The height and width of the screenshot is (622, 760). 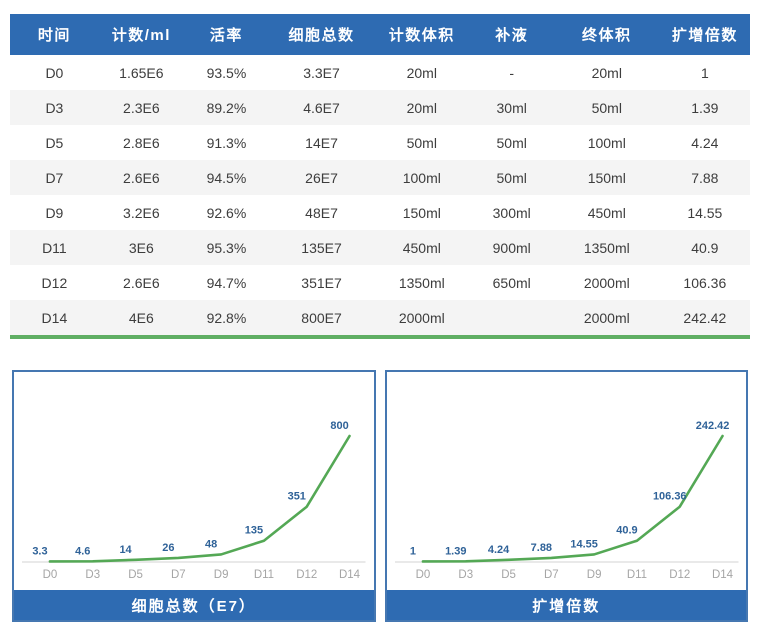 What do you see at coordinates (380, 107) in the screenshot?
I see `table-row: D3 2.3E6 89.2% 4.6E7 20ml 30ml 50ml 1.39` at bounding box center [380, 107].